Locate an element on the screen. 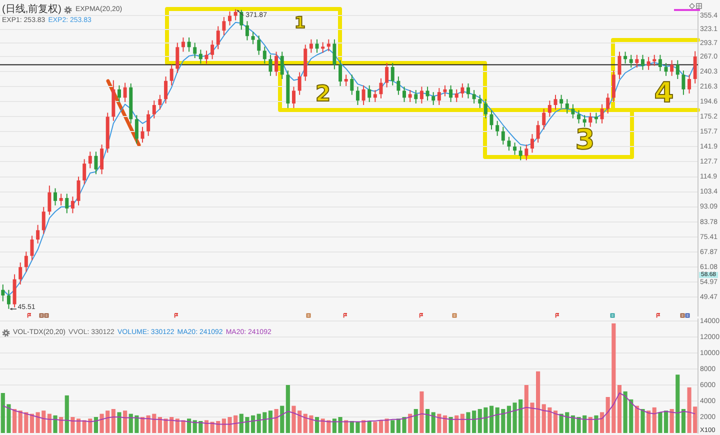  chart-title: (日线,前复权) is located at coordinates (32, 9).